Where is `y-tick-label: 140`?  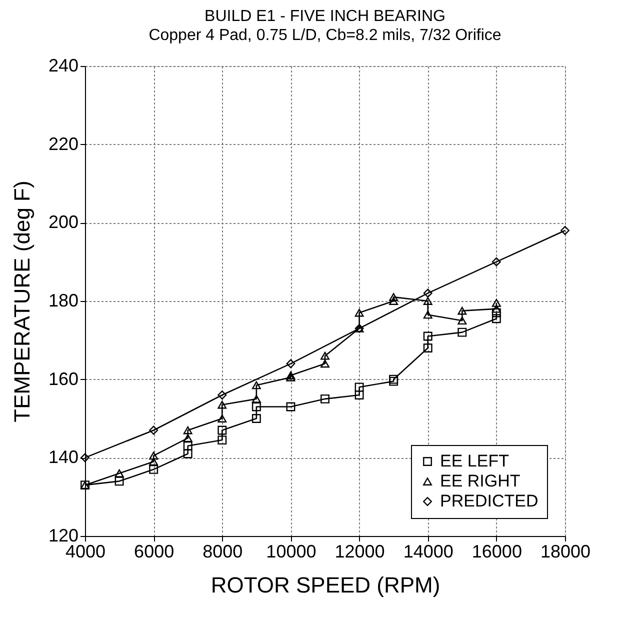 y-tick-label: 140 is located at coordinates (63, 457).